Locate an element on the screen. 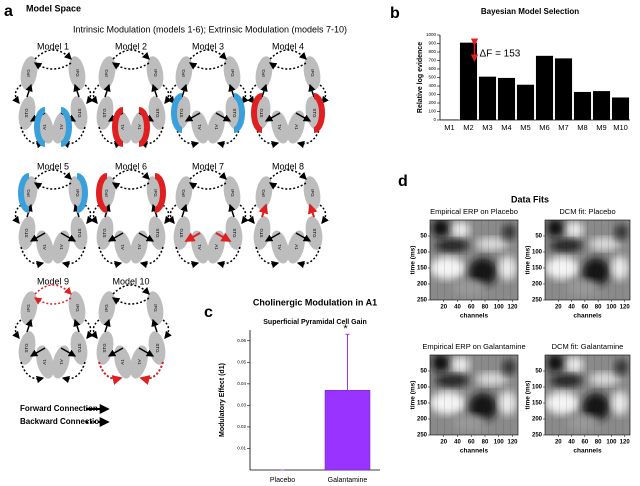 The height and width of the screenshot is (486, 640). chart-title: DCM fit: Galantamine is located at coordinates (588, 346).